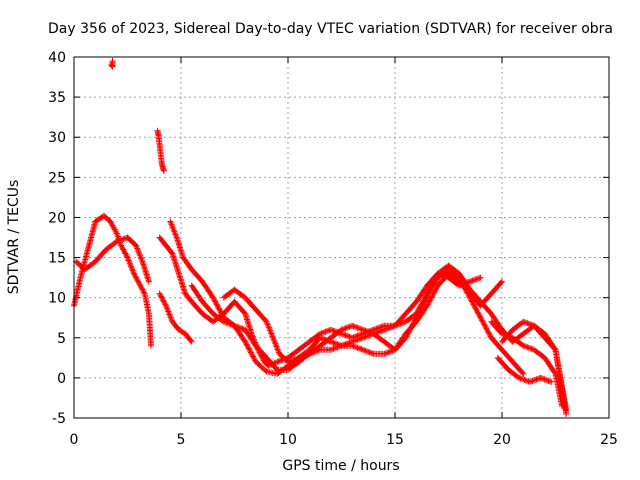  I want to click on x-tick-label: 10, so click(288, 440).